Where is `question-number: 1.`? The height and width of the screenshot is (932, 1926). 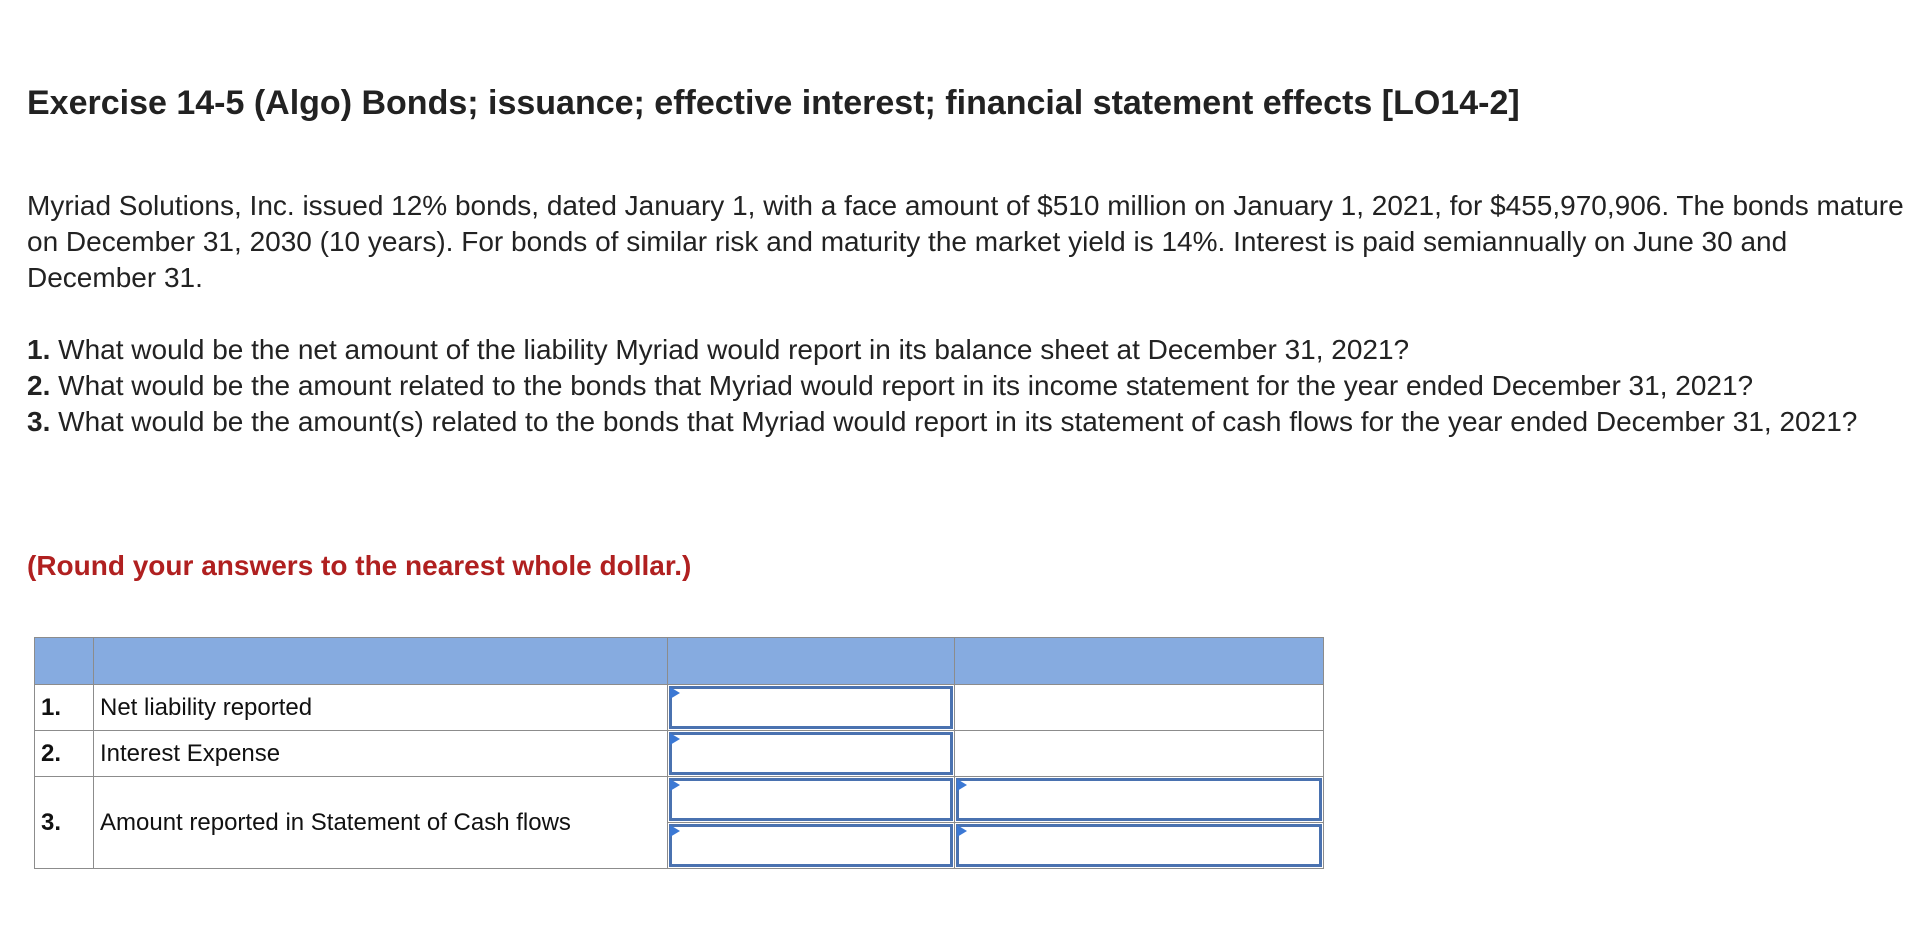
question-number: 1. is located at coordinates (39, 349).